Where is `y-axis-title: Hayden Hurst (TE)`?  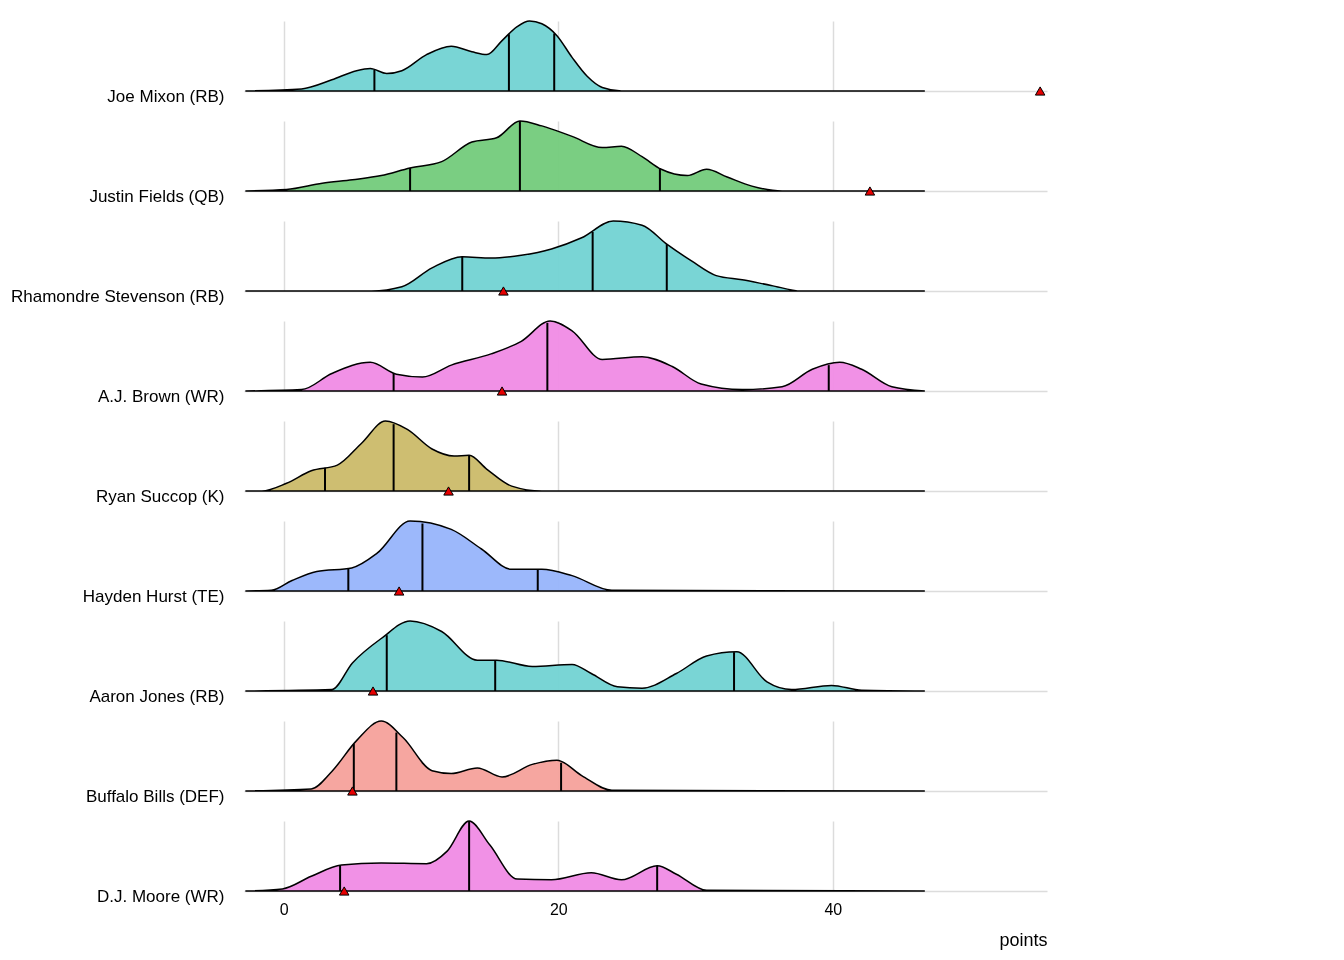 y-axis-title: Hayden Hurst (TE) is located at coordinates (153, 596).